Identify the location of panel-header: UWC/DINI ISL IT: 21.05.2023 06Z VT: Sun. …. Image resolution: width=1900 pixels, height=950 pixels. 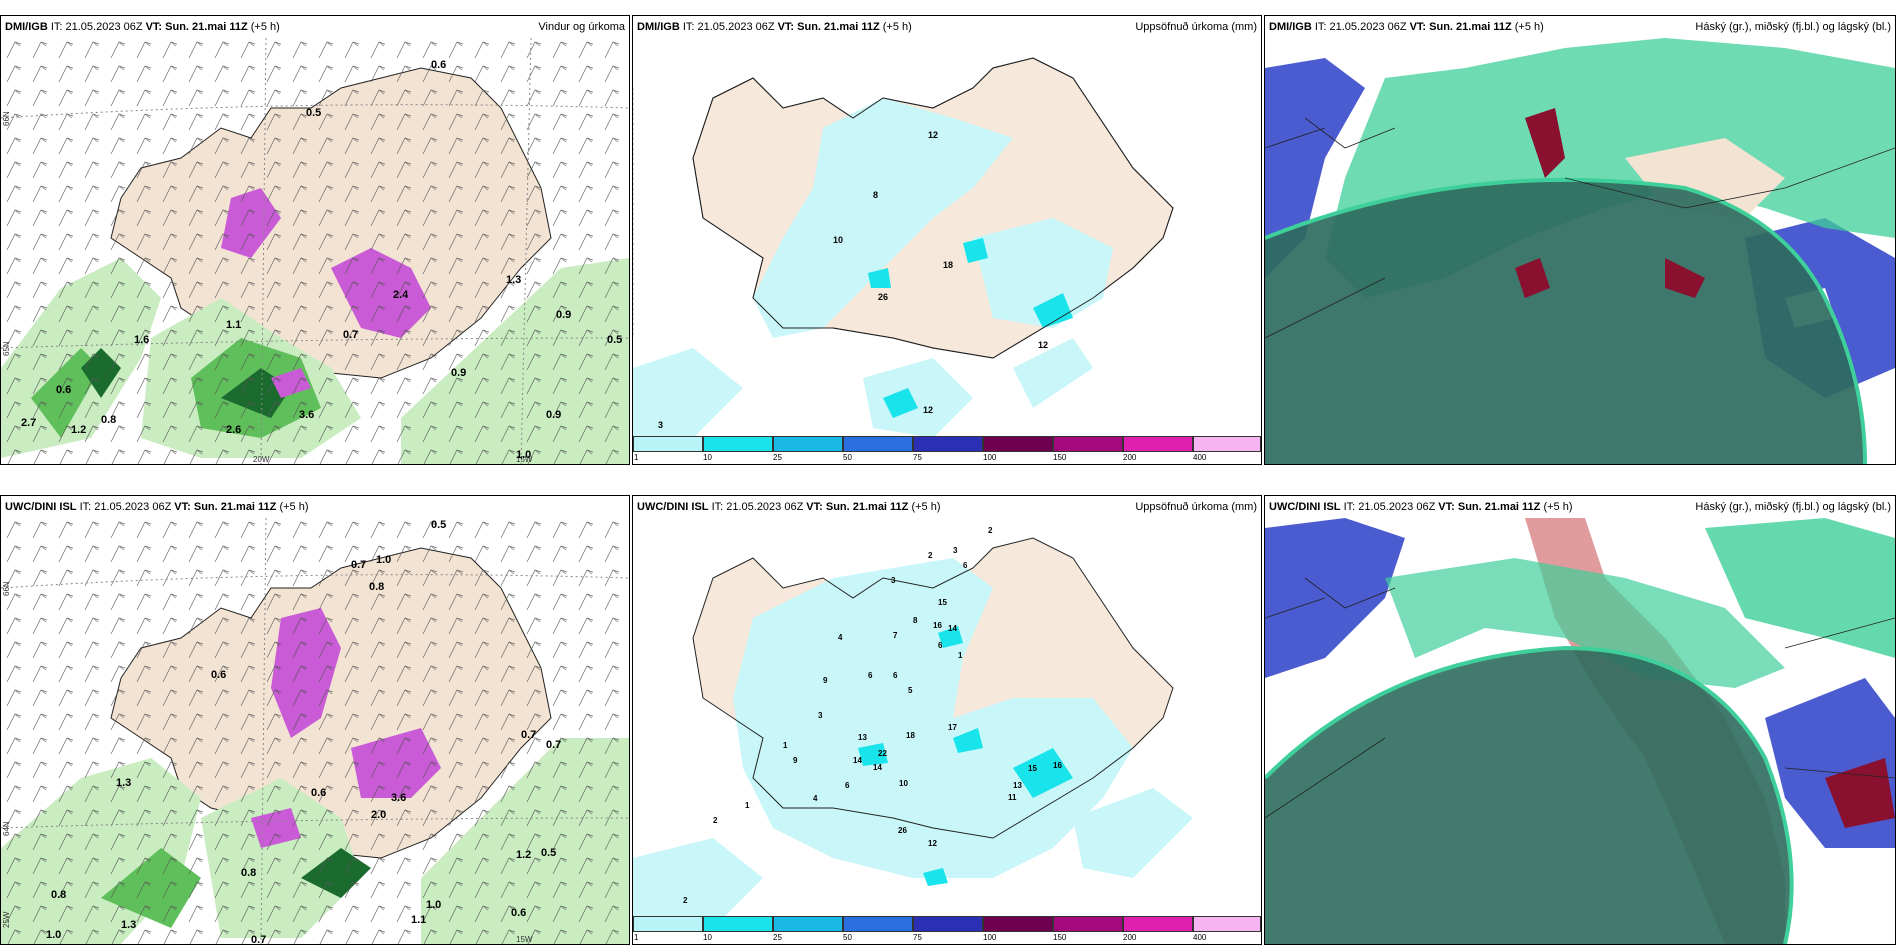
(947, 507).